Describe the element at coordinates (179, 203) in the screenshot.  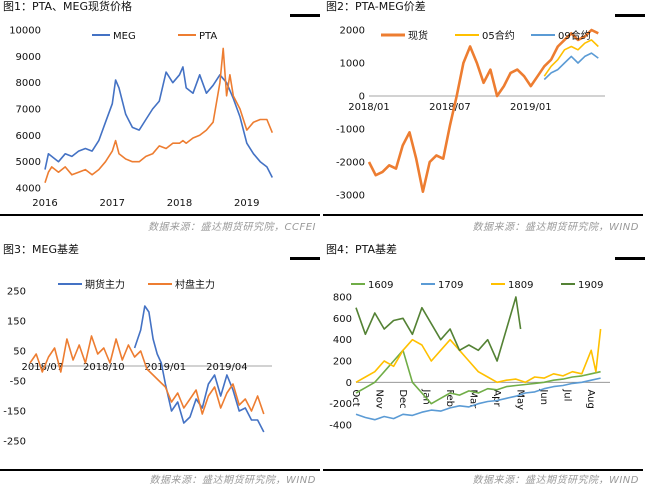
I see `x-tick-label: 2018` at that location.